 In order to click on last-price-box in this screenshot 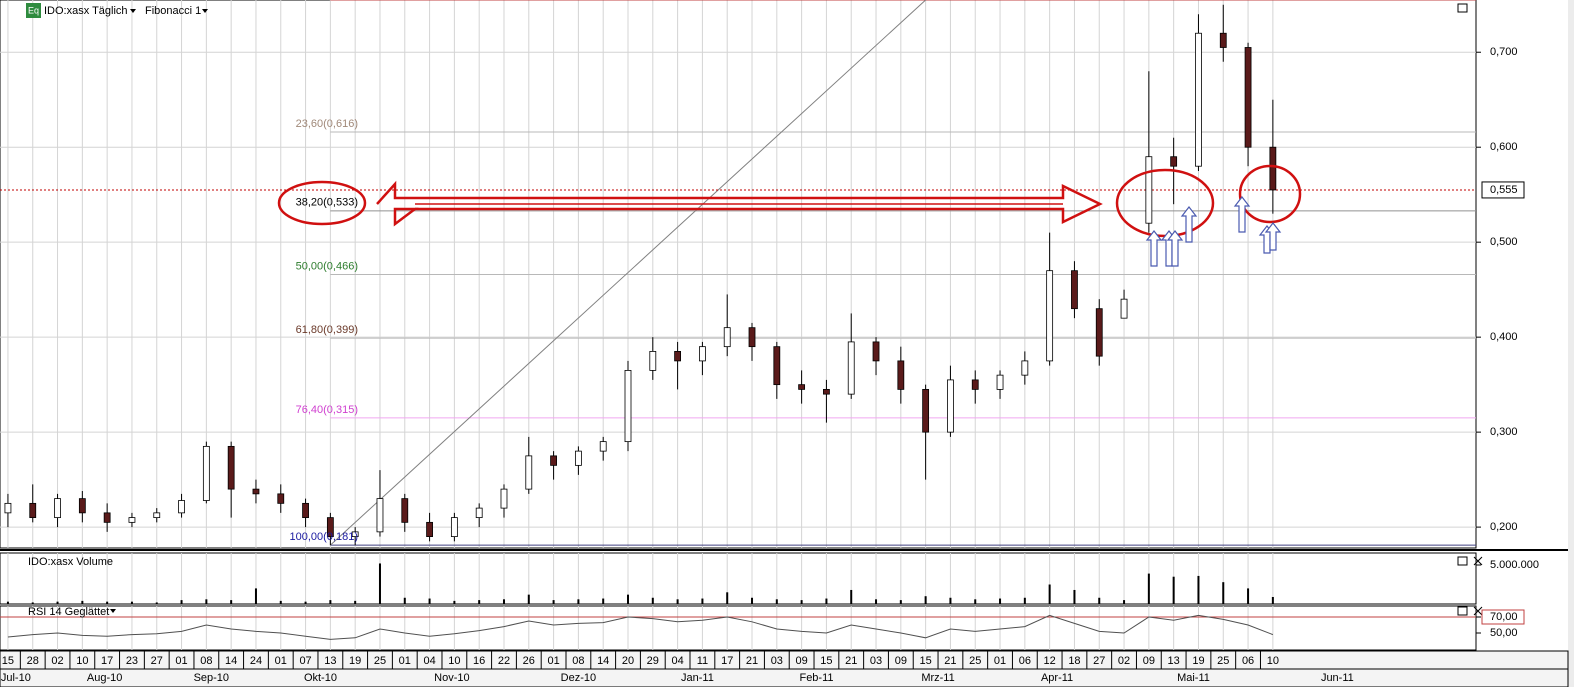, I will do `click(1503, 190)`.